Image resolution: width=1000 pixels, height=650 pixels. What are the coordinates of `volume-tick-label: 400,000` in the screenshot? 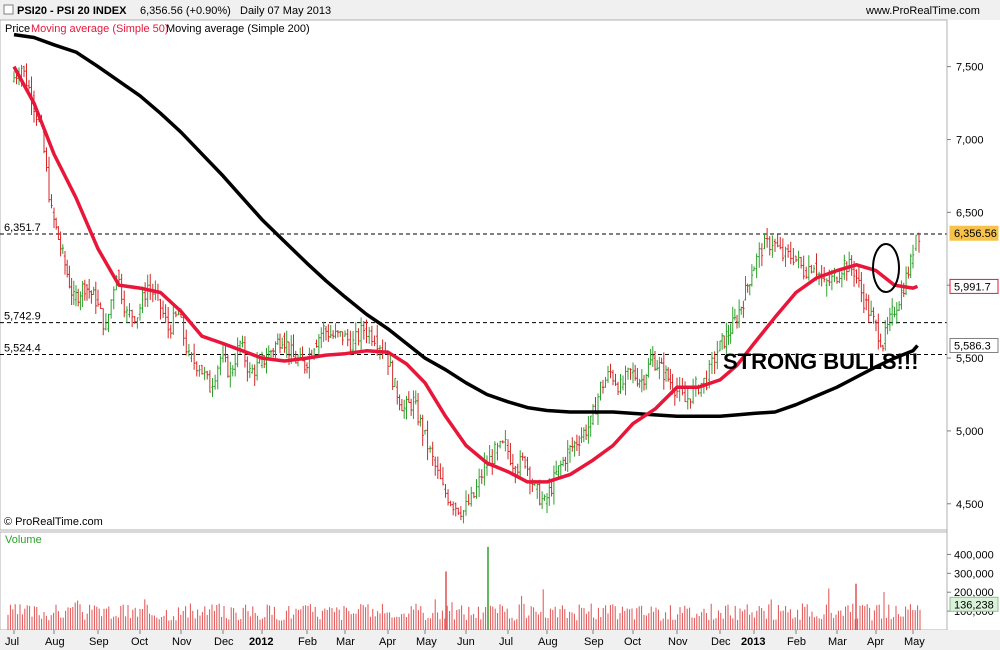 It's located at (974, 555).